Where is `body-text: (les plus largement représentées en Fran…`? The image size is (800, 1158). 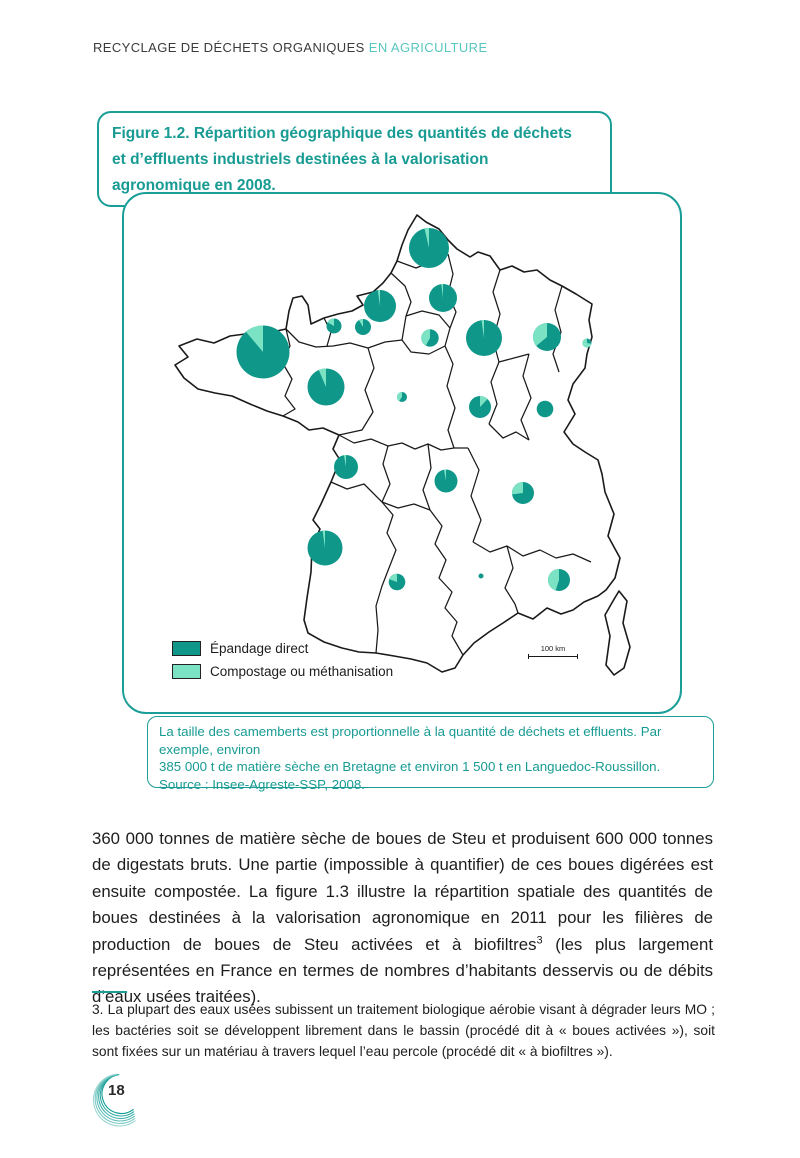 body-text: (les plus largement représentées en Fran… is located at coordinates (402, 970).